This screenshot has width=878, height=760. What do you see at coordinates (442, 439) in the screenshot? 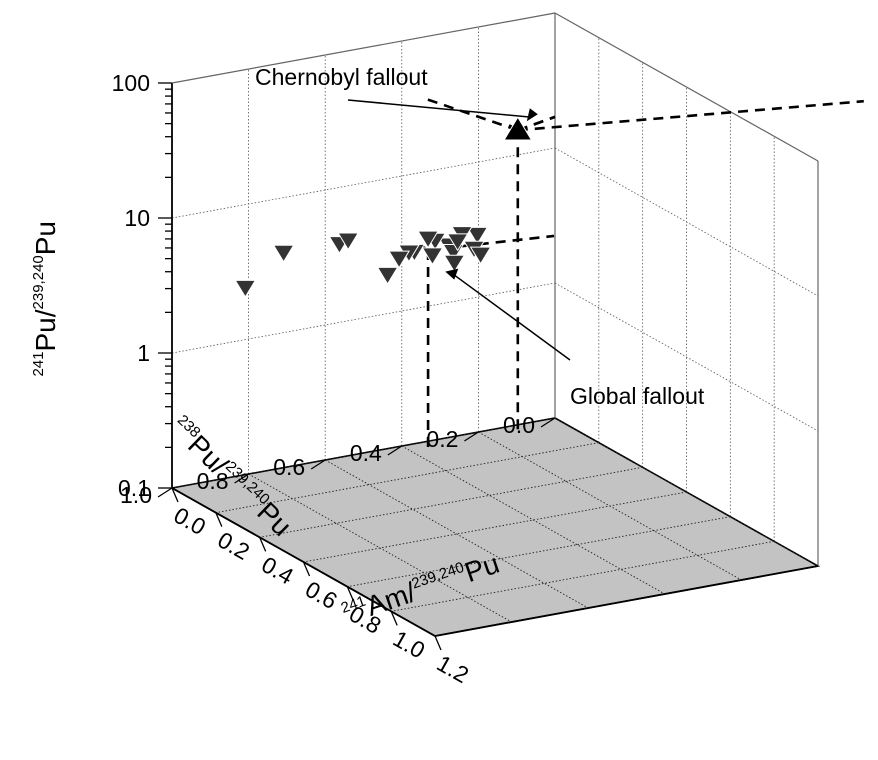
I see `y-tick-label: 0.2` at bounding box center [442, 439].